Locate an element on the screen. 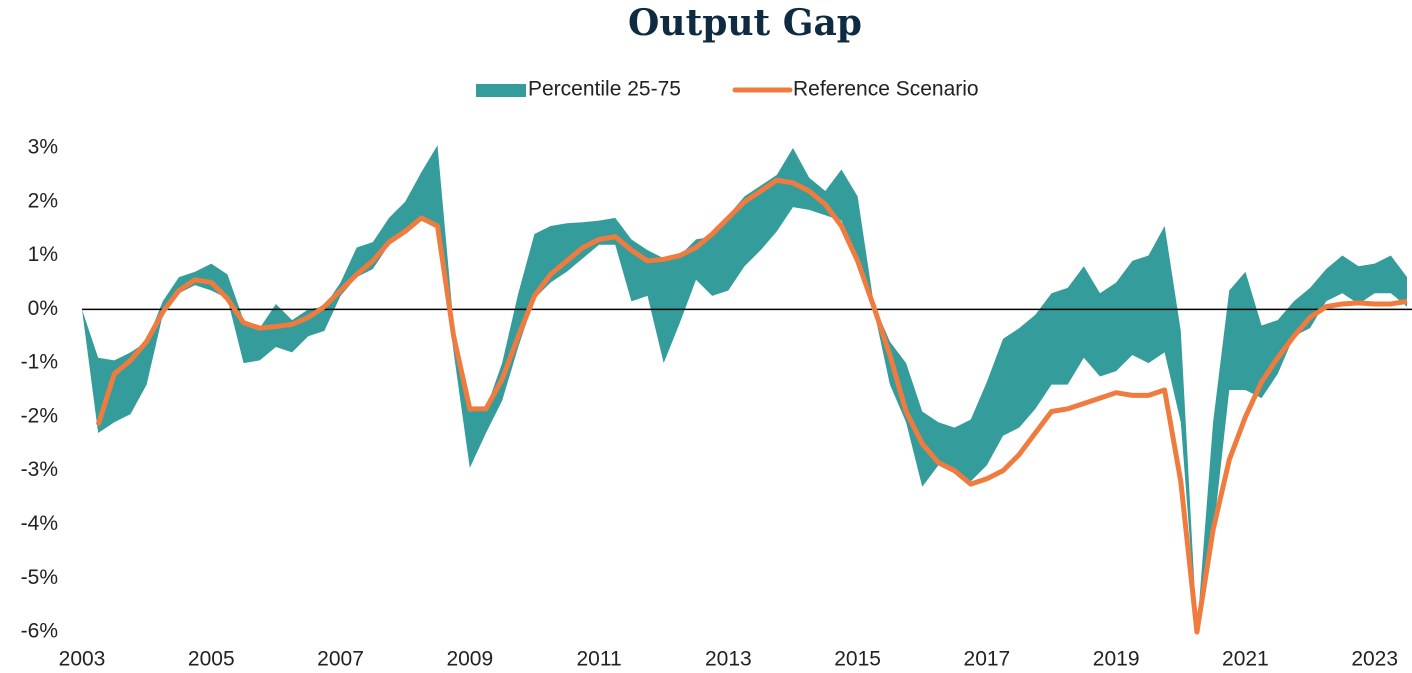 This screenshot has height=673, width=1412. x-tick-label: 2007 is located at coordinates (340, 659).